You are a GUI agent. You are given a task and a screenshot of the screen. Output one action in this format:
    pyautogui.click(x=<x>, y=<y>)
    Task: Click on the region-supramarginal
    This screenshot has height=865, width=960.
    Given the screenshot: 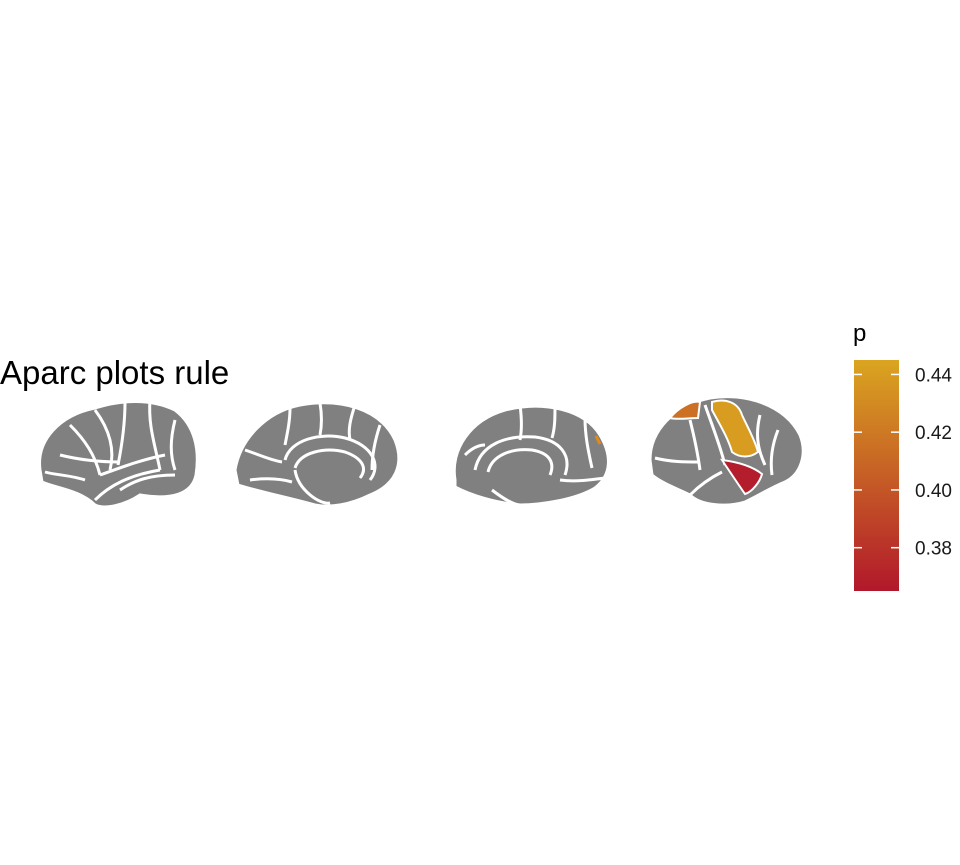 What is the action you would take?
    pyautogui.click(x=735, y=428)
    